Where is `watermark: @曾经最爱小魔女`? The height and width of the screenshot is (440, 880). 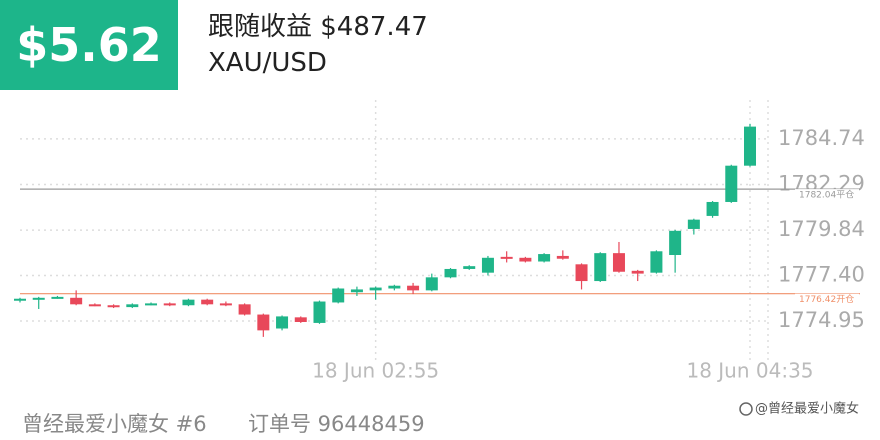 watermark: @曾经最爱小魔女 is located at coordinates (807, 409).